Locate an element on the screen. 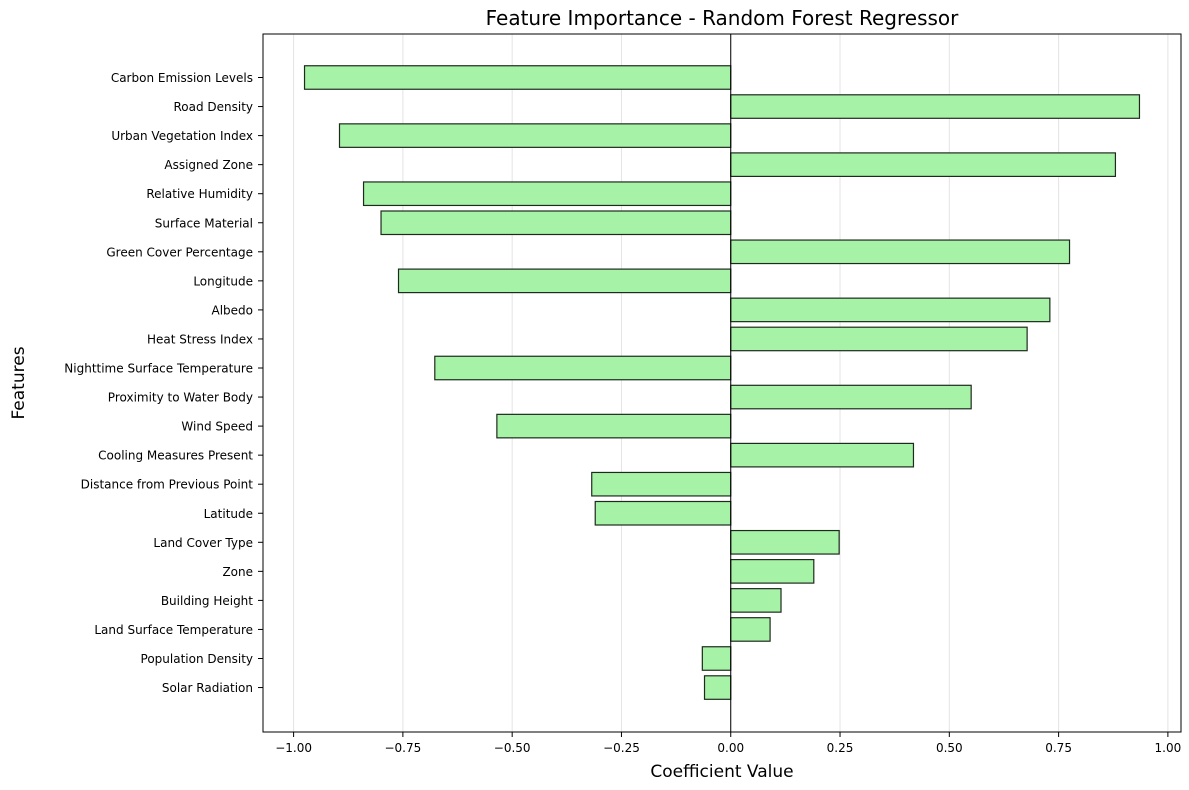  y-tick-label: Land Surface Temperature is located at coordinates (173, 630).